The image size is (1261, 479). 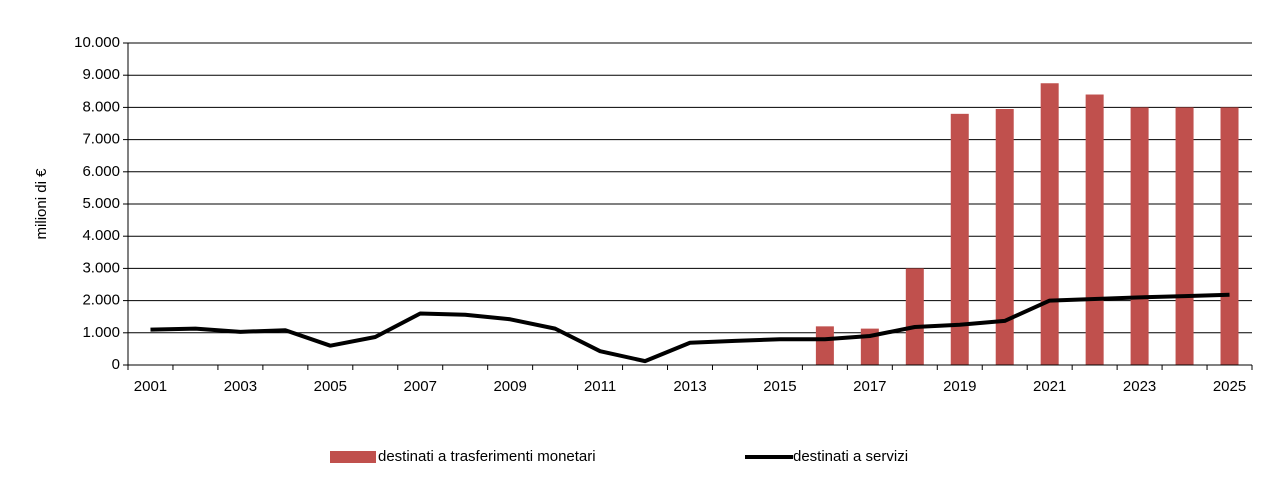 What do you see at coordinates (1049, 386) in the screenshot?
I see `x-tick-label: 2021` at bounding box center [1049, 386].